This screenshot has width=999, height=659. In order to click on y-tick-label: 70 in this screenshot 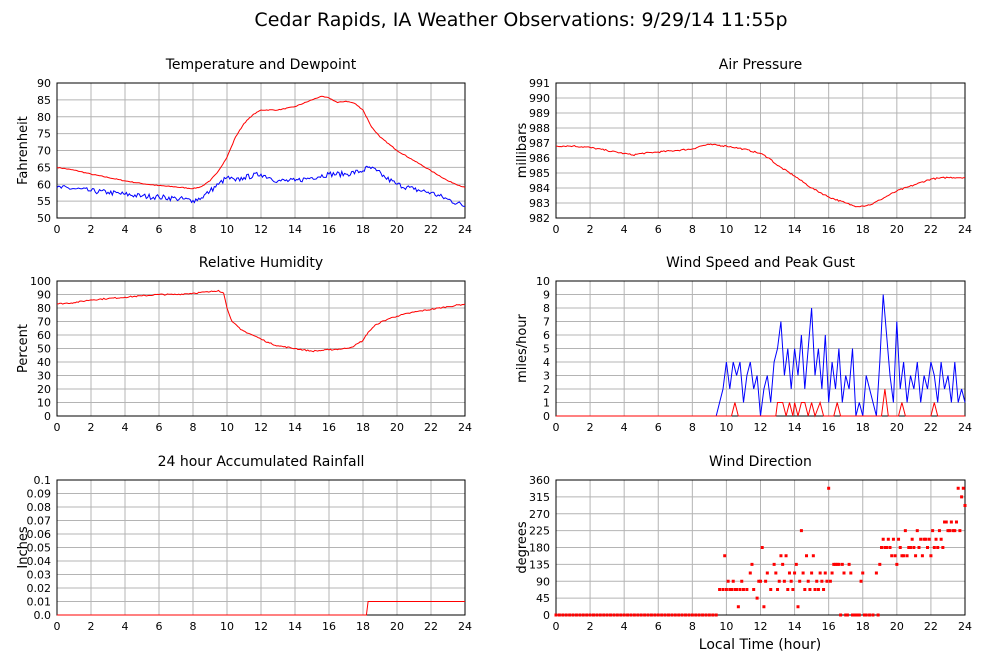, I will do `click(44, 322)`.